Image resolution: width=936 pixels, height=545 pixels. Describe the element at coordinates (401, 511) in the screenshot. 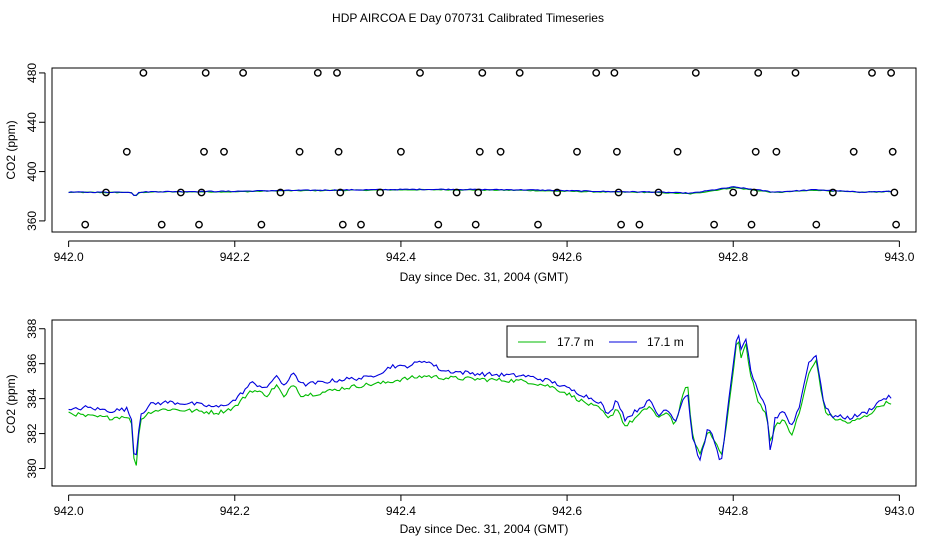

I see `x-tick-label-bottom: 942.4` at that location.